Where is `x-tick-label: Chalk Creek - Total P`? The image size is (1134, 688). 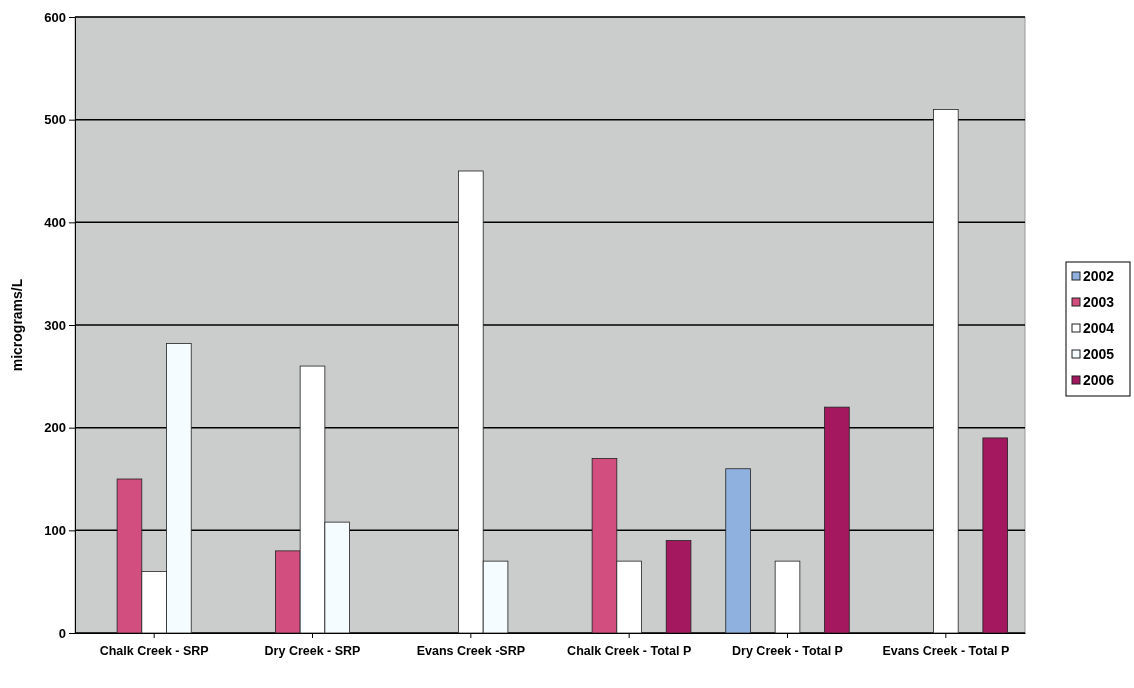
x-tick-label: Chalk Creek - Total P is located at coordinates (629, 650).